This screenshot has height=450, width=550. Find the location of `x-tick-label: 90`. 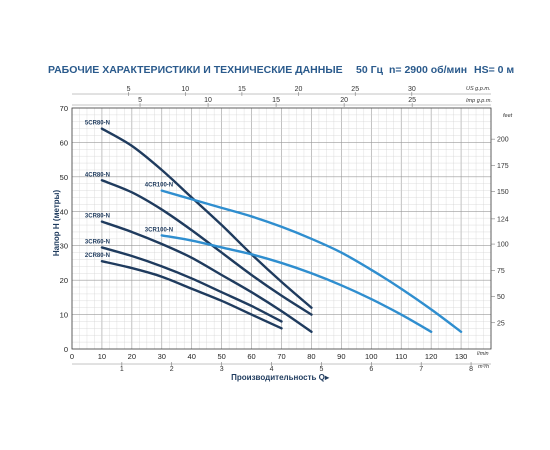

x-tick-label: 90 is located at coordinates (341, 356).